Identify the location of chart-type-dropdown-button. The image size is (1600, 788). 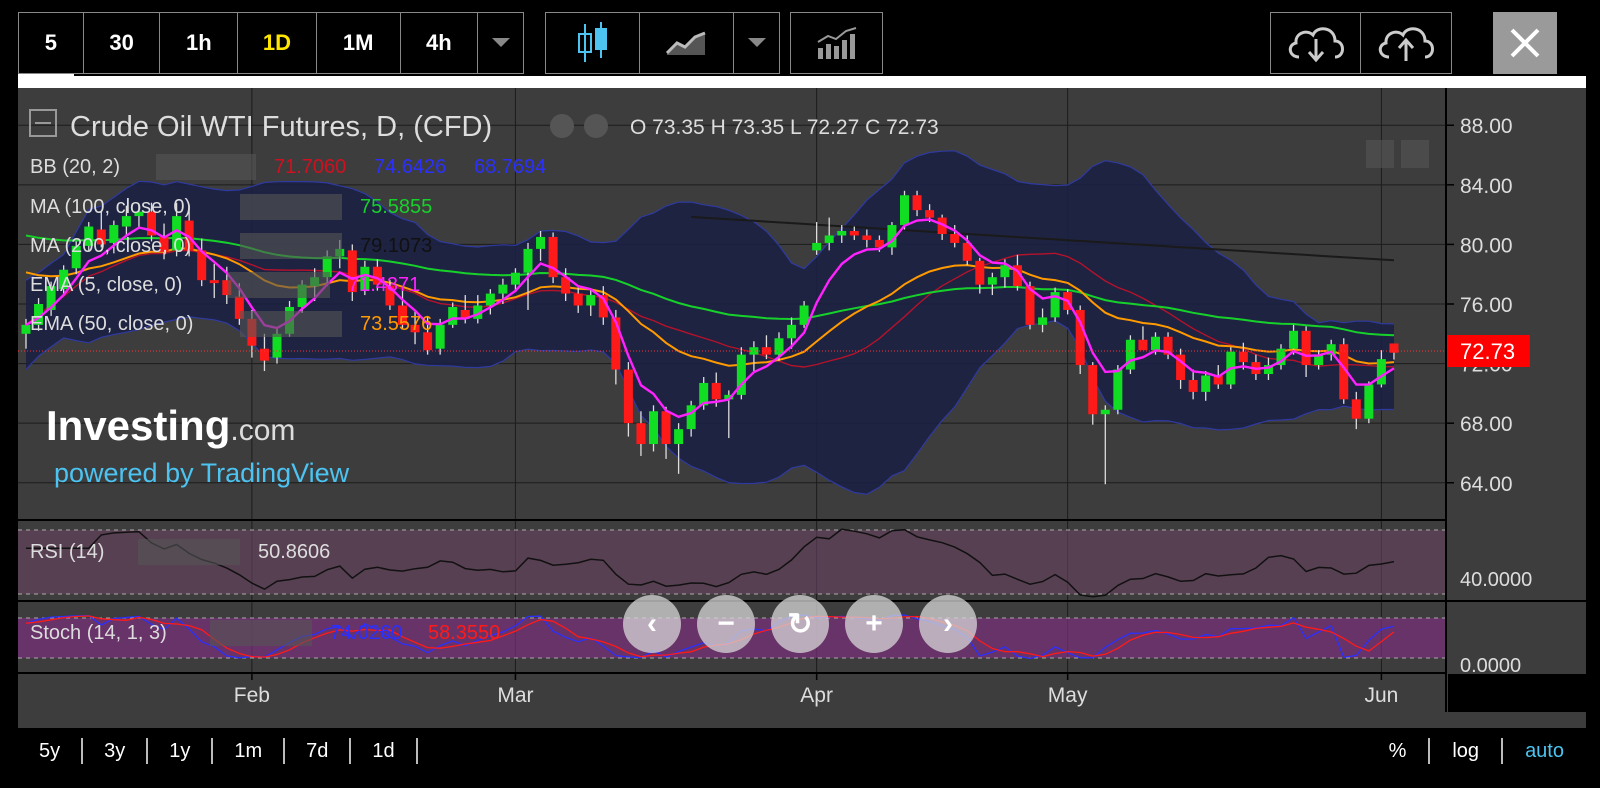
(756, 43).